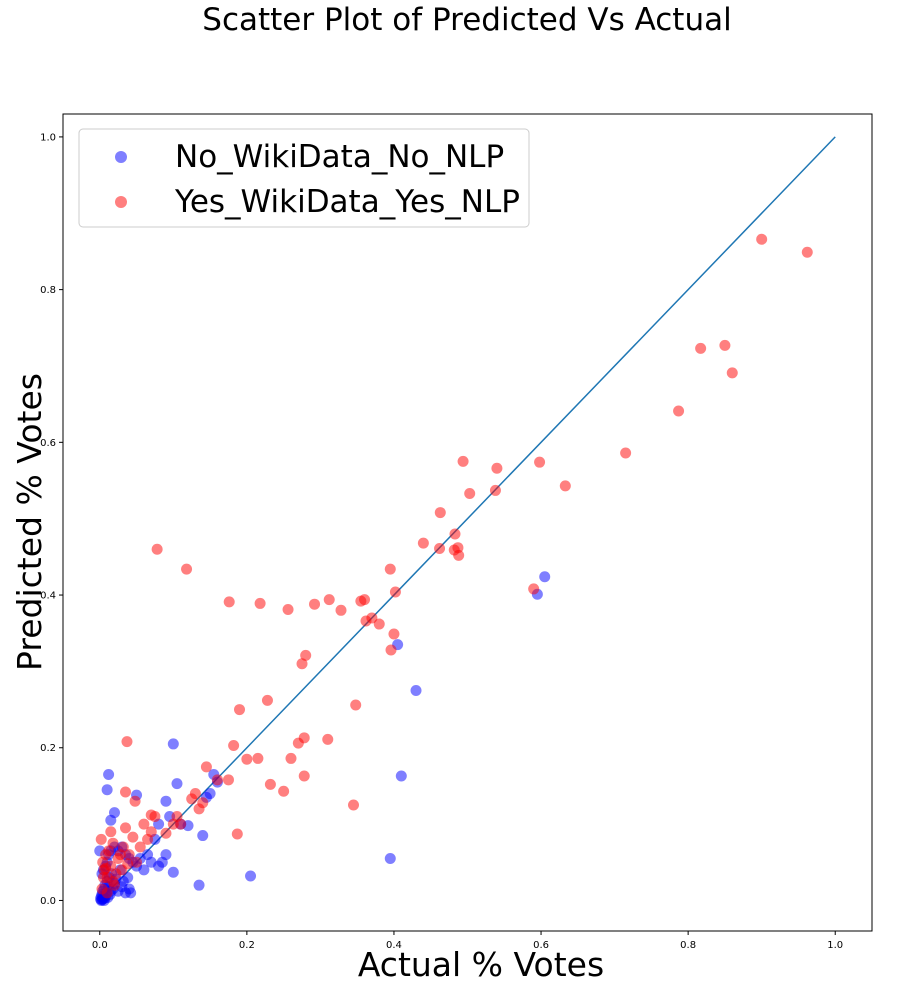 The height and width of the screenshot is (987, 910). What do you see at coordinates (339, 157) in the screenshot?
I see `legend-label-no-wikidata: No_WikiData_No_NLP` at bounding box center [339, 157].